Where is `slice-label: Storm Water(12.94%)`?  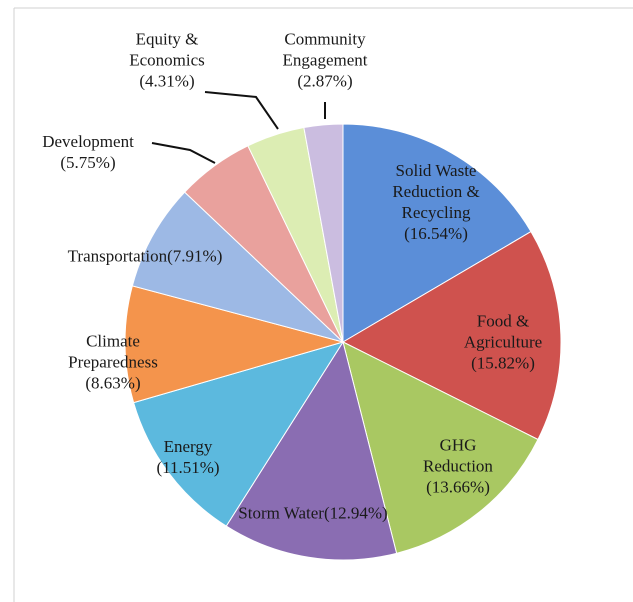 slice-label: Storm Water(12.94%) is located at coordinates (313, 513).